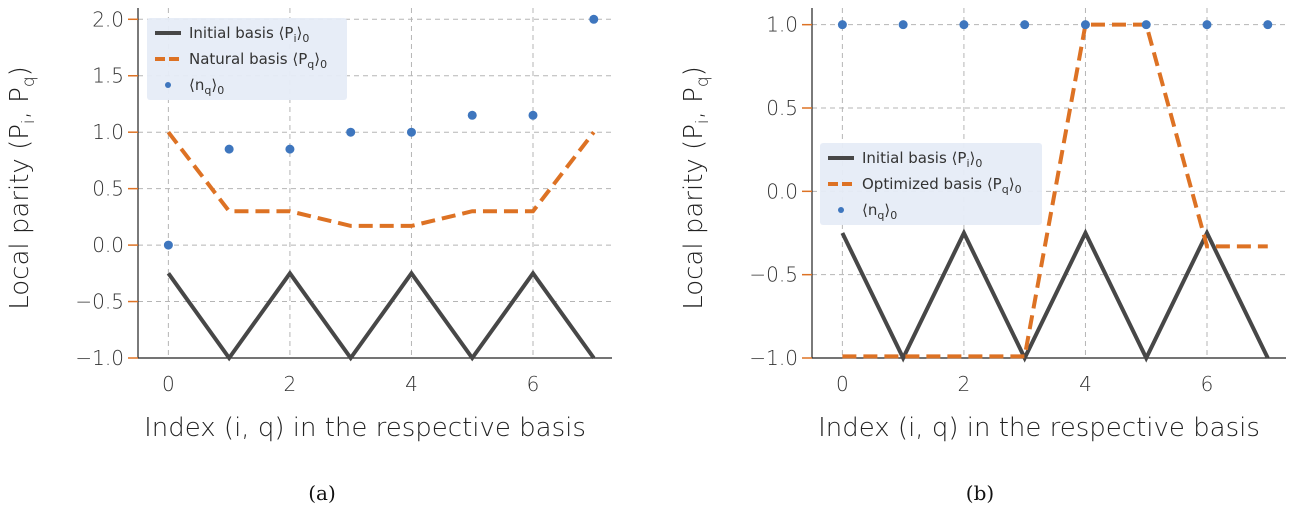  What do you see at coordinates (108, 76) in the screenshot?
I see `y-tick-label: 1.5` at bounding box center [108, 76].